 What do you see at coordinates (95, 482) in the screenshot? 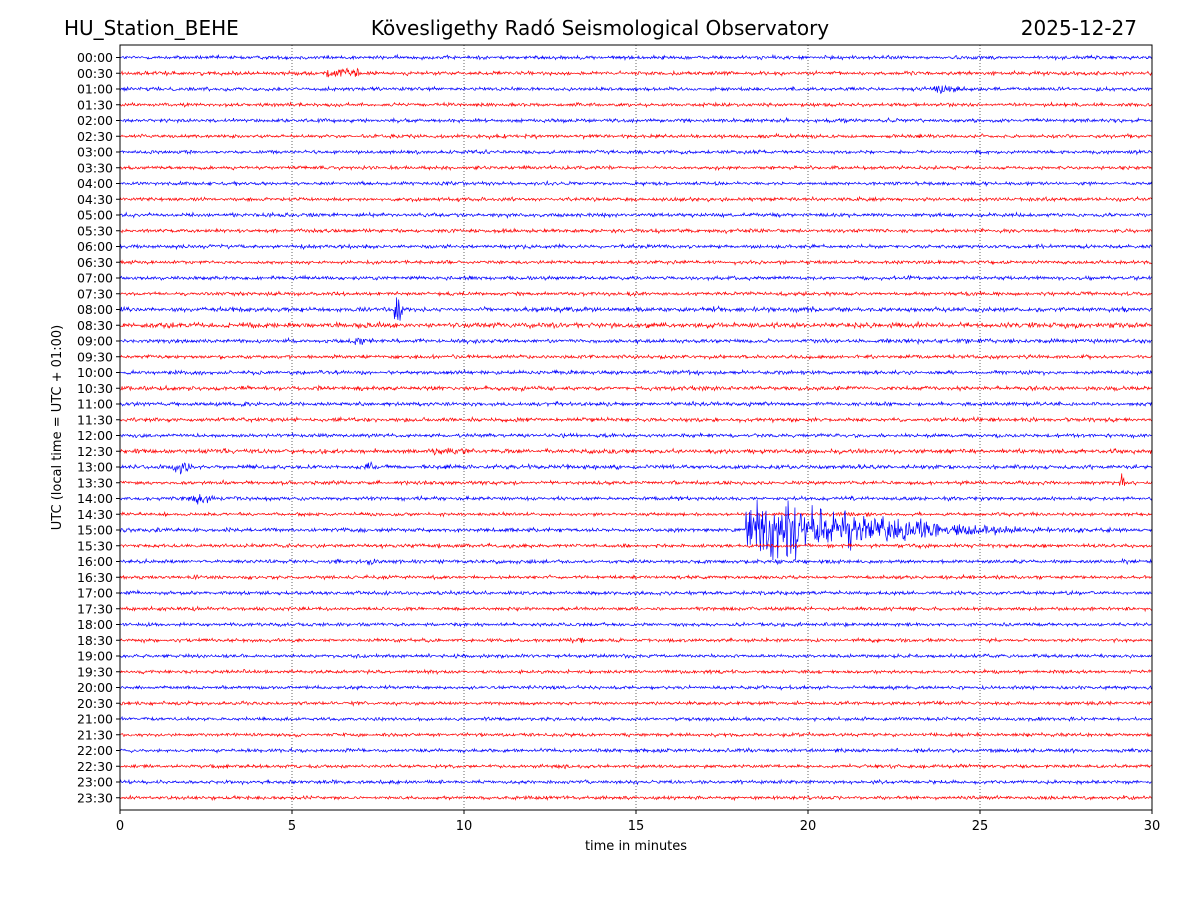
I see `y-tick-label: 13:30` at bounding box center [95, 482].